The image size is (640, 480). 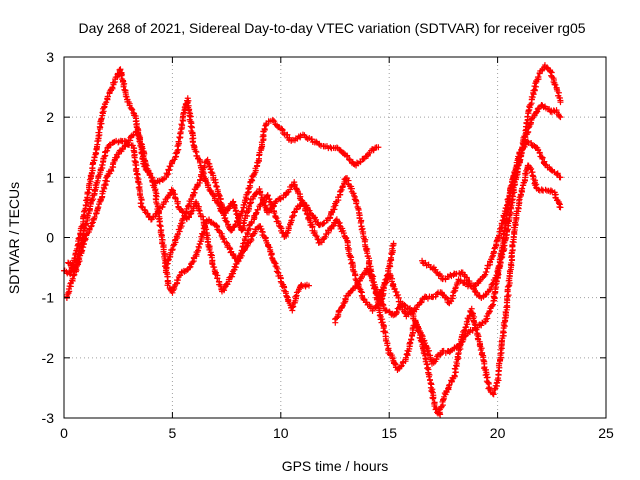 What do you see at coordinates (50, 57) in the screenshot?
I see `y-tick-label: 3` at bounding box center [50, 57].